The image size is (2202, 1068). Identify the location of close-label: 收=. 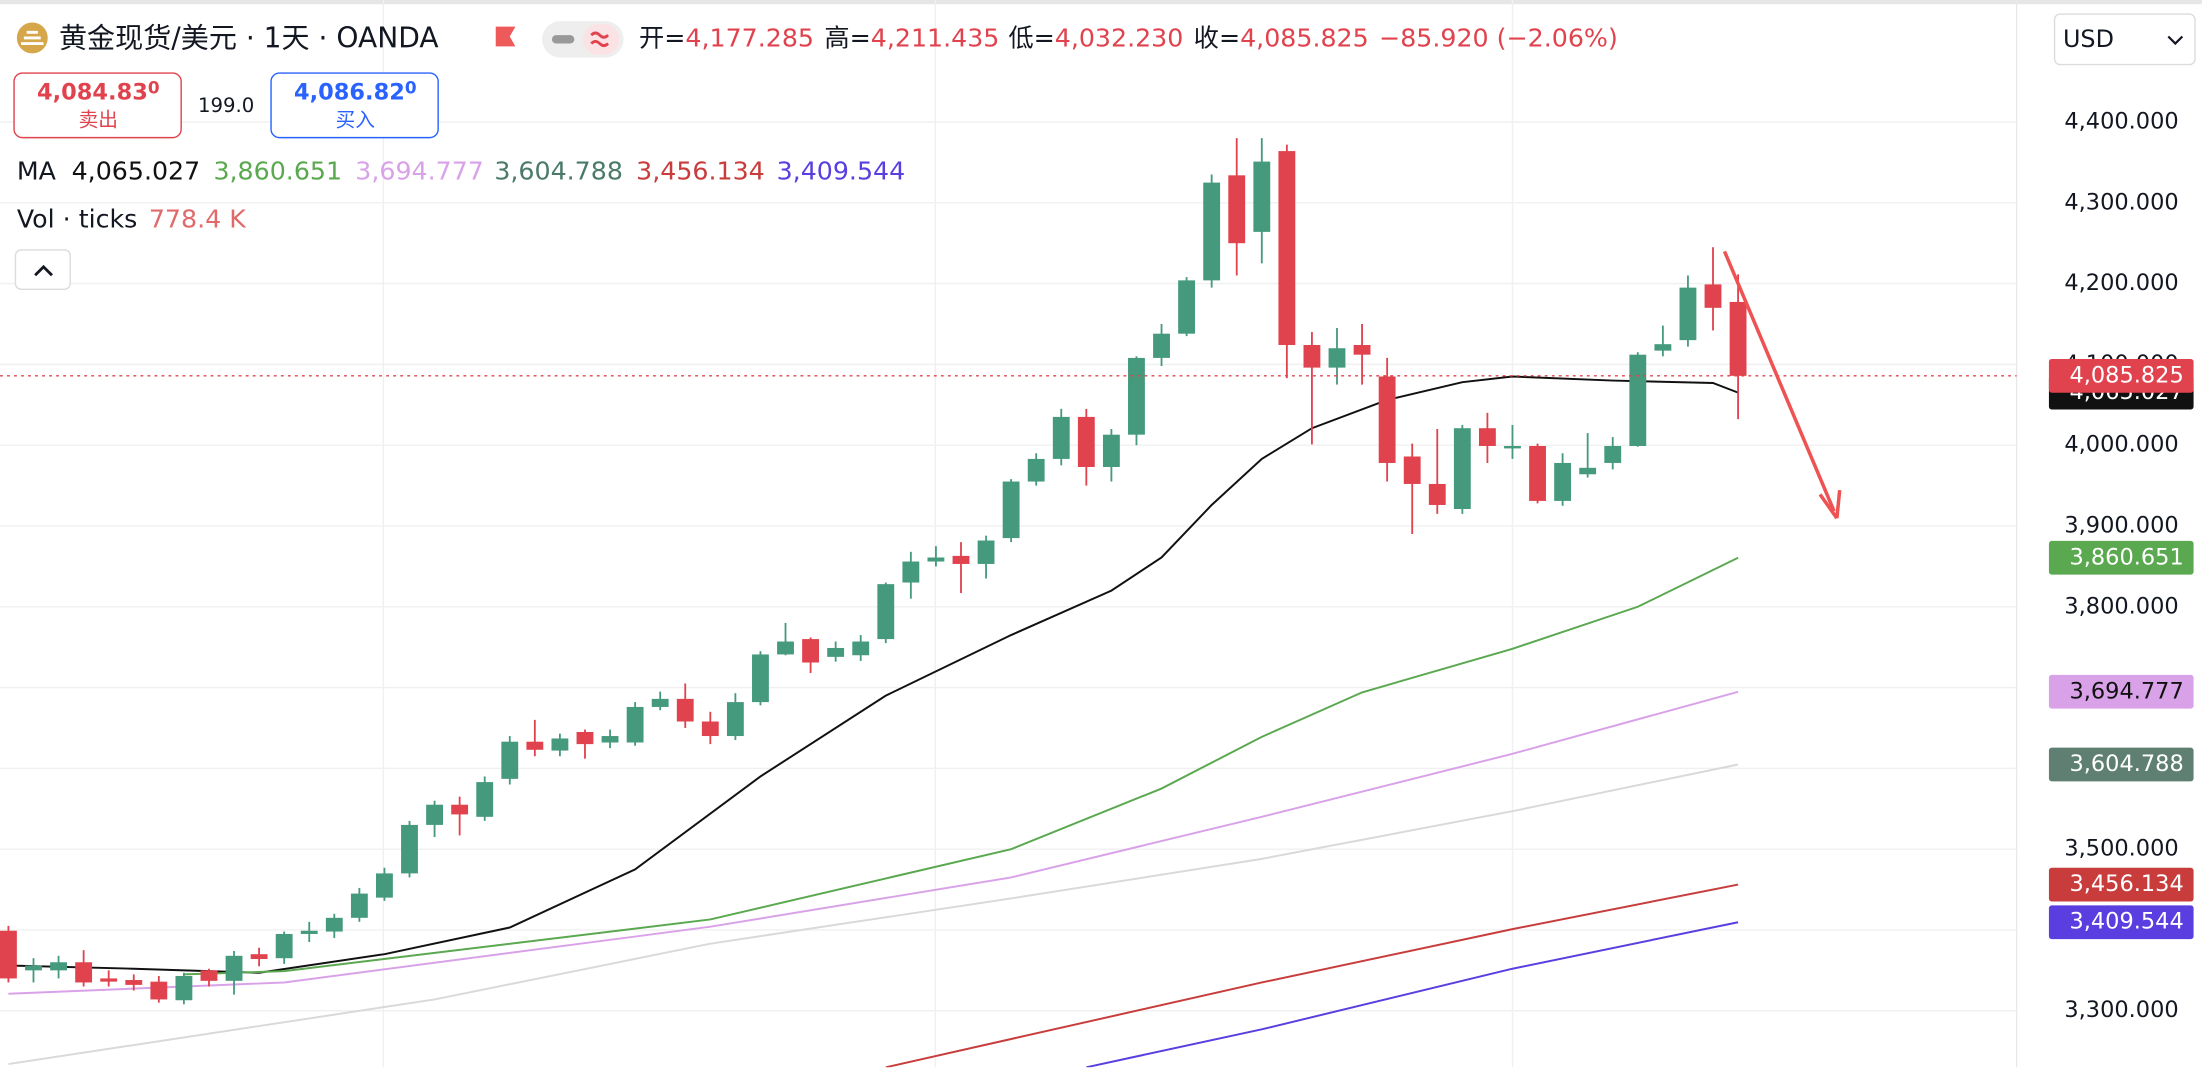
(1217, 37).